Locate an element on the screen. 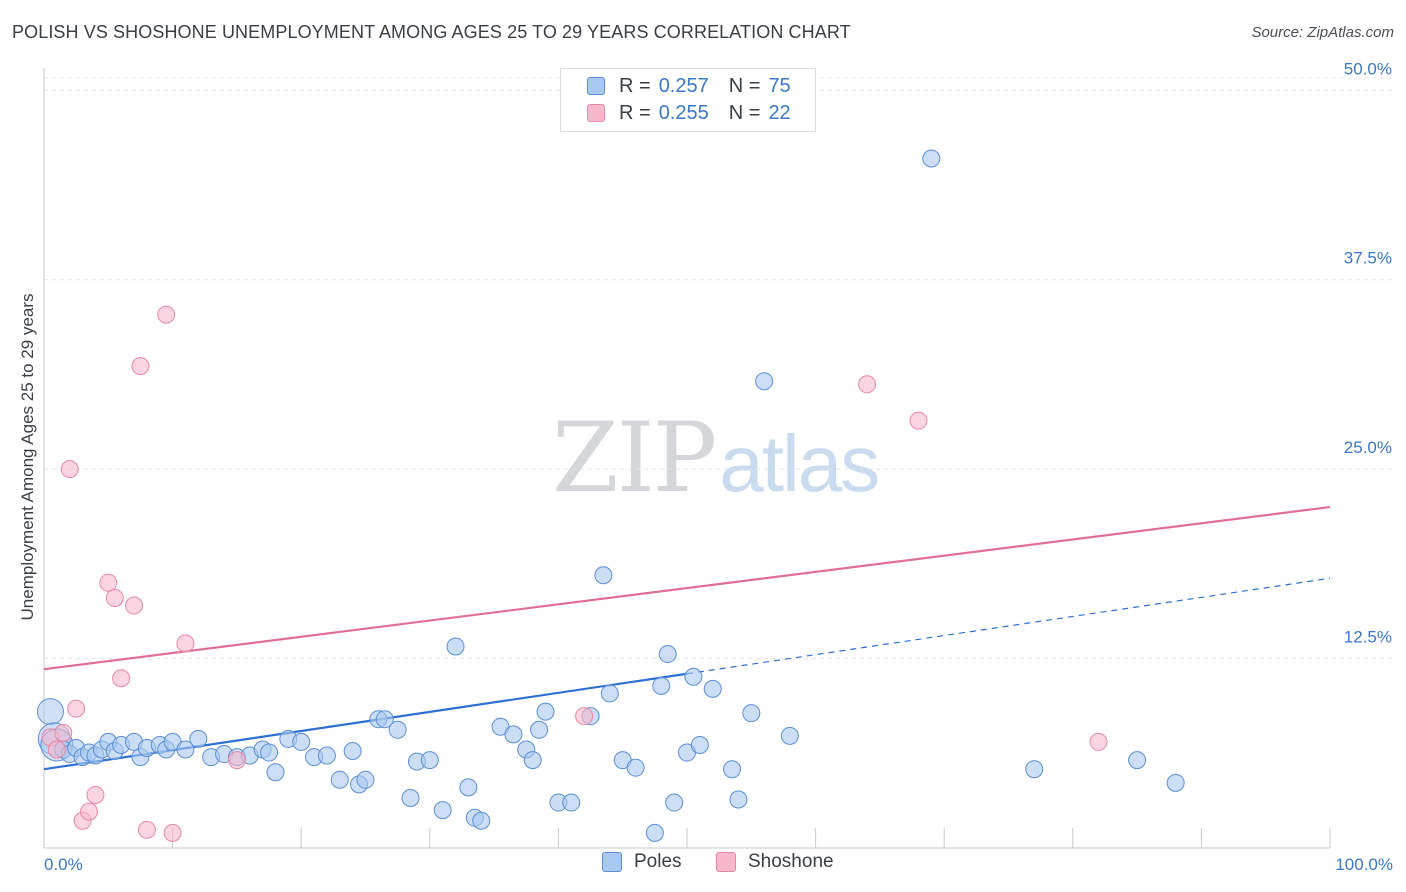 The height and width of the screenshot is (892, 1406). watermark-atlas: atlas is located at coordinates (799, 463).